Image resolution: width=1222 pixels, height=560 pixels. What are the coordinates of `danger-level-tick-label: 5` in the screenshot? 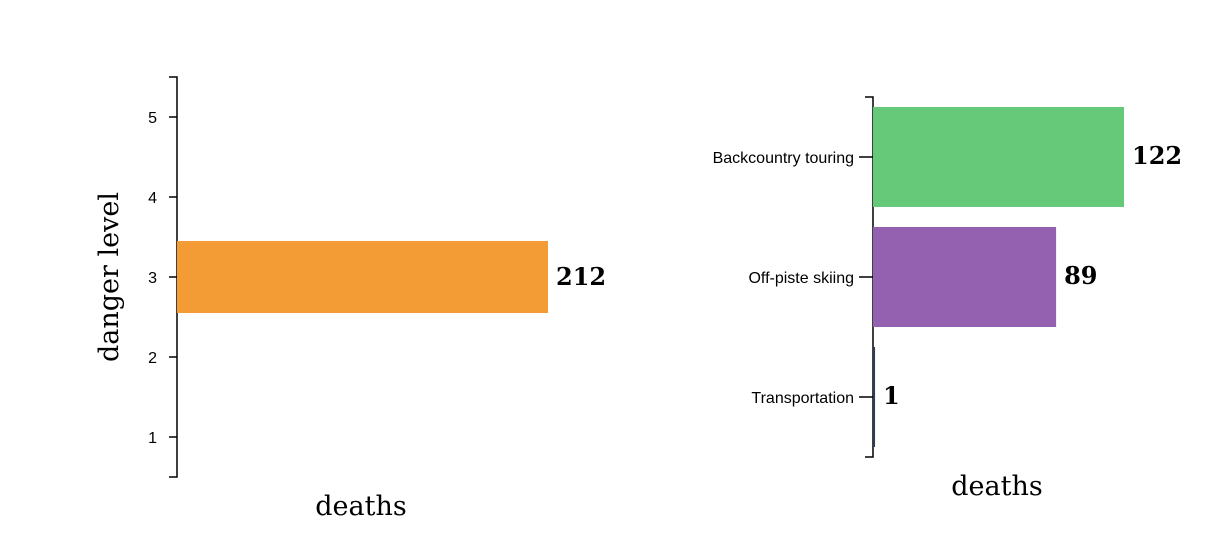 It's located at (152, 118).